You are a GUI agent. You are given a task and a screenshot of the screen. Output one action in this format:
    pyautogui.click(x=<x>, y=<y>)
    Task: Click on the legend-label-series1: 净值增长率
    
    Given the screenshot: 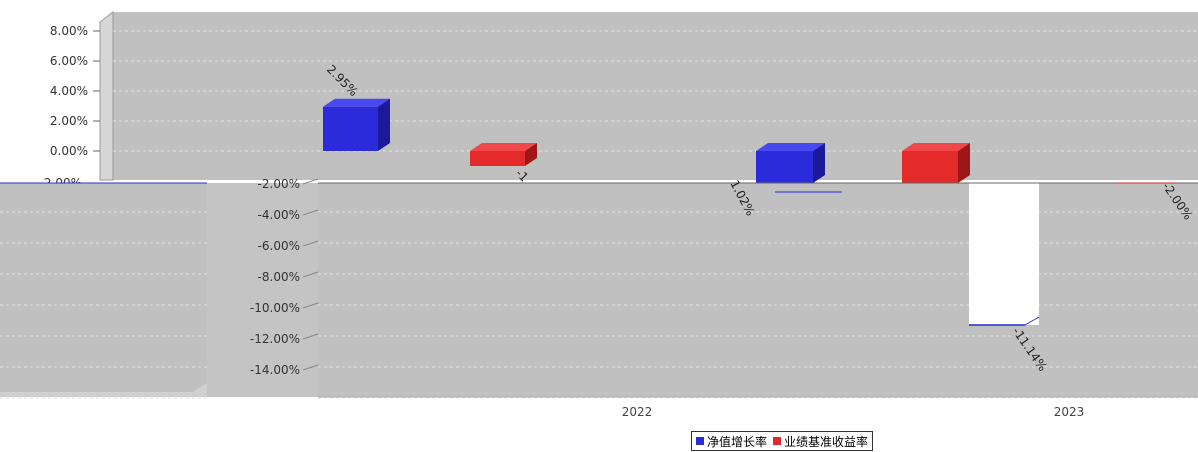 What is the action you would take?
    pyautogui.click(x=737, y=441)
    